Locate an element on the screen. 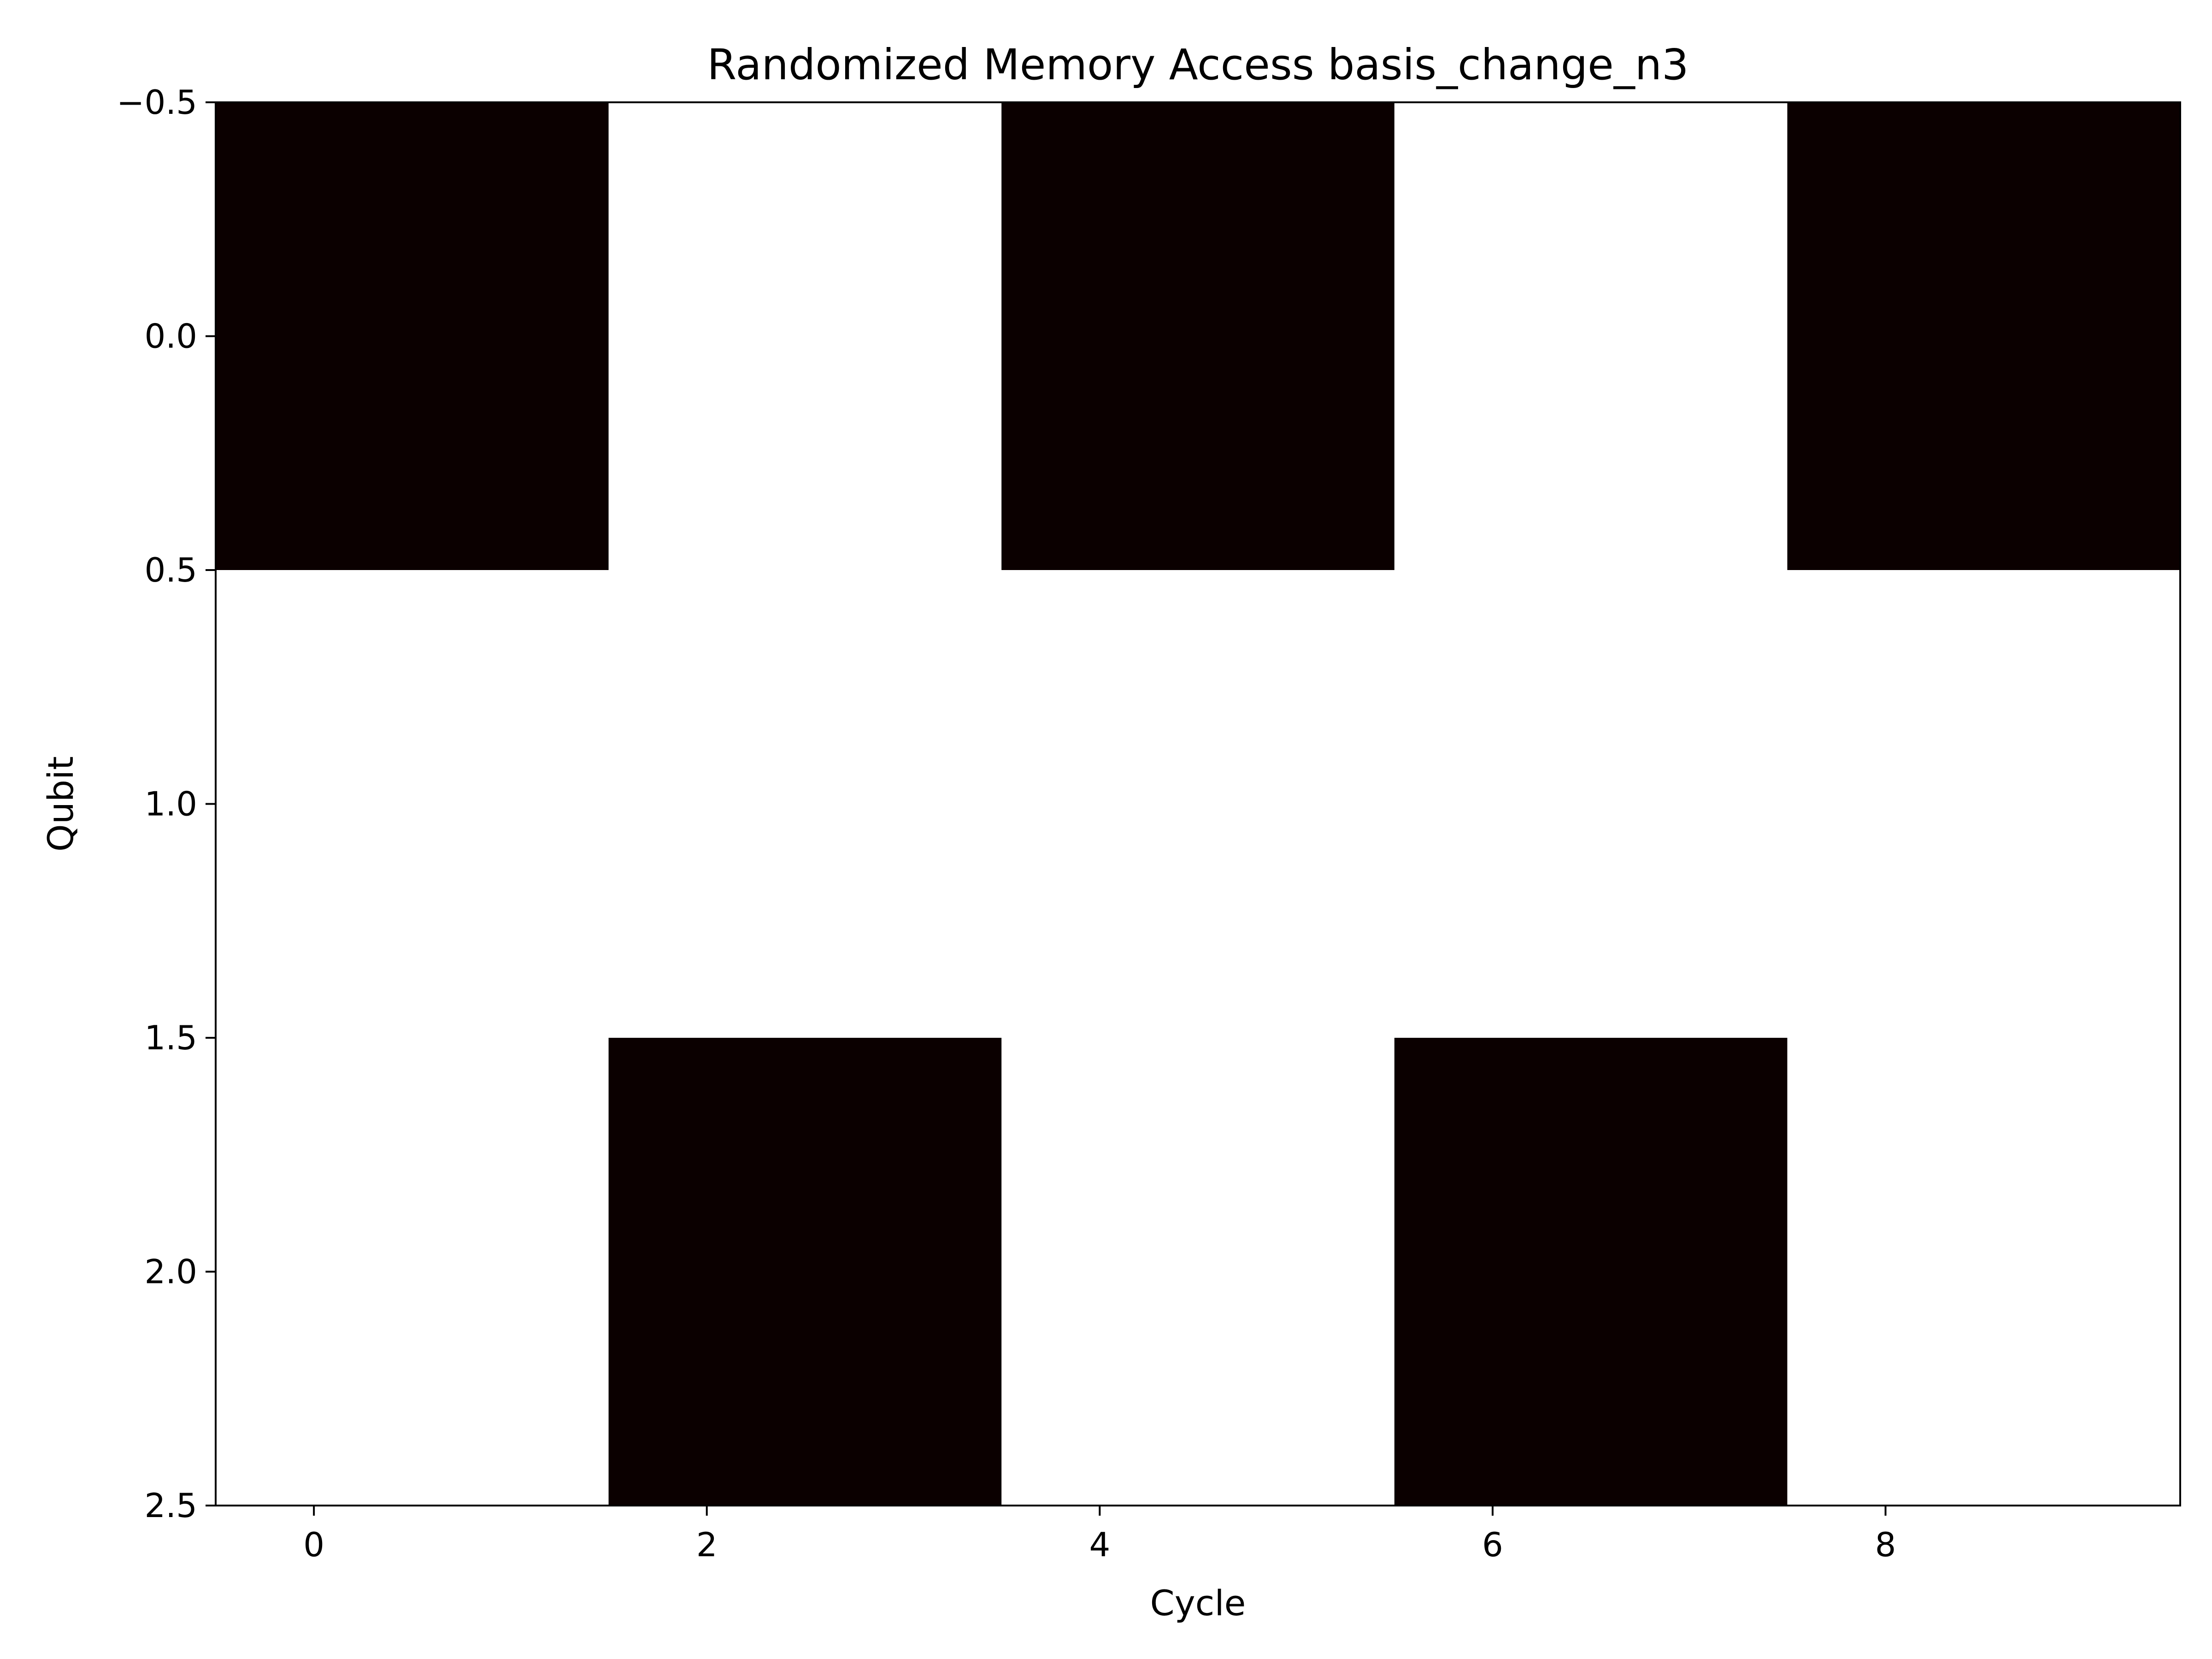 The image size is (2212, 1659). y-tick-label: 2.0 is located at coordinates (170, 1272).